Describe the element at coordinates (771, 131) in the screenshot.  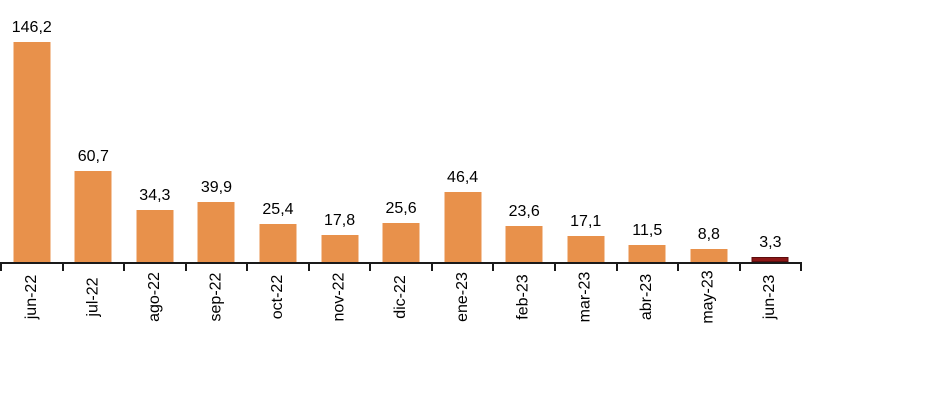
I see `bar-column: 3,3` at that location.